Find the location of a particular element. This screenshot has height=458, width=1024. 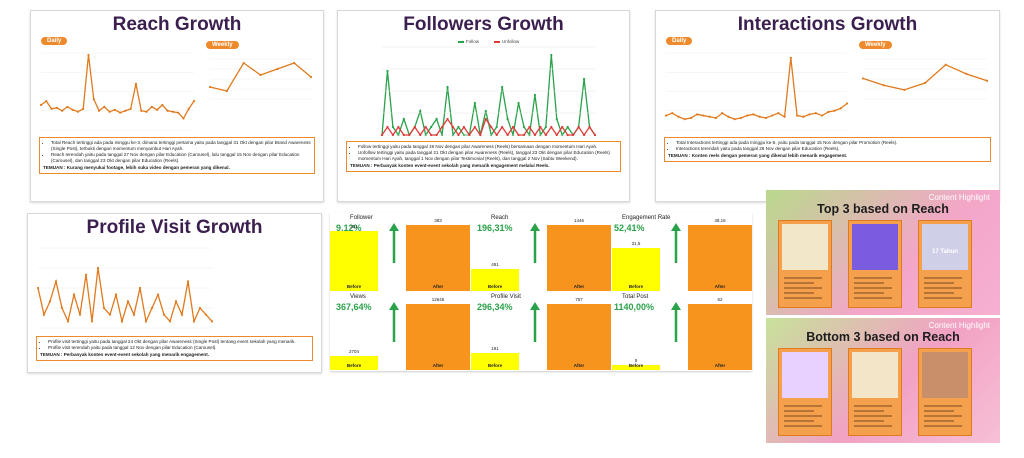

value-label: 757 is located at coordinates (579, 299).